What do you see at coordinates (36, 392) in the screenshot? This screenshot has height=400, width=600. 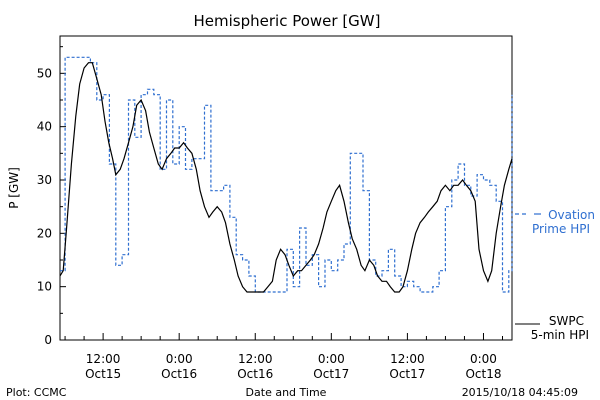 I see `footer-plot-credit: Plot: CCMC` at bounding box center [36, 392].